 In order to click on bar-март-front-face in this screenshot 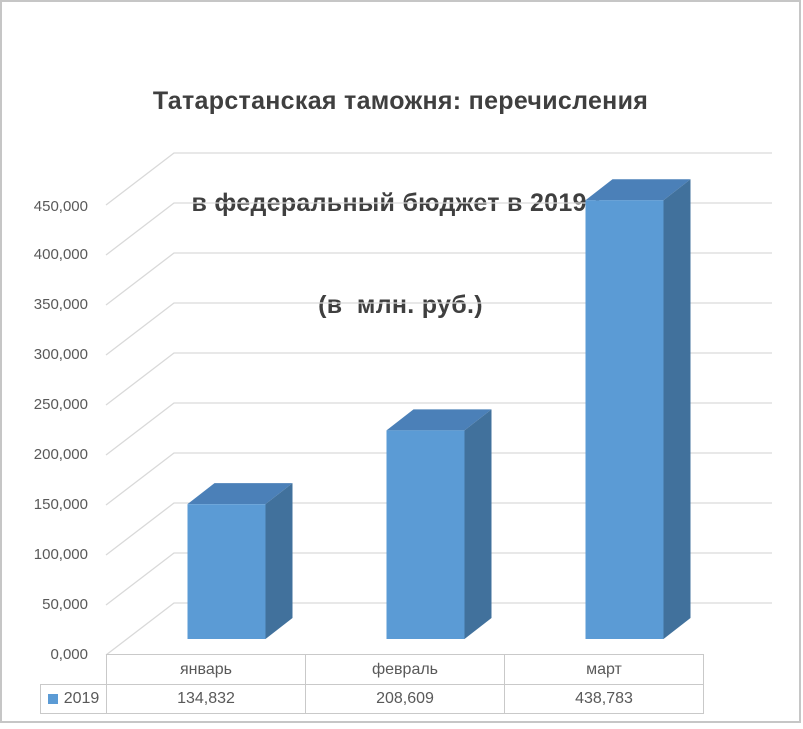, I will do `click(624, 420)`.